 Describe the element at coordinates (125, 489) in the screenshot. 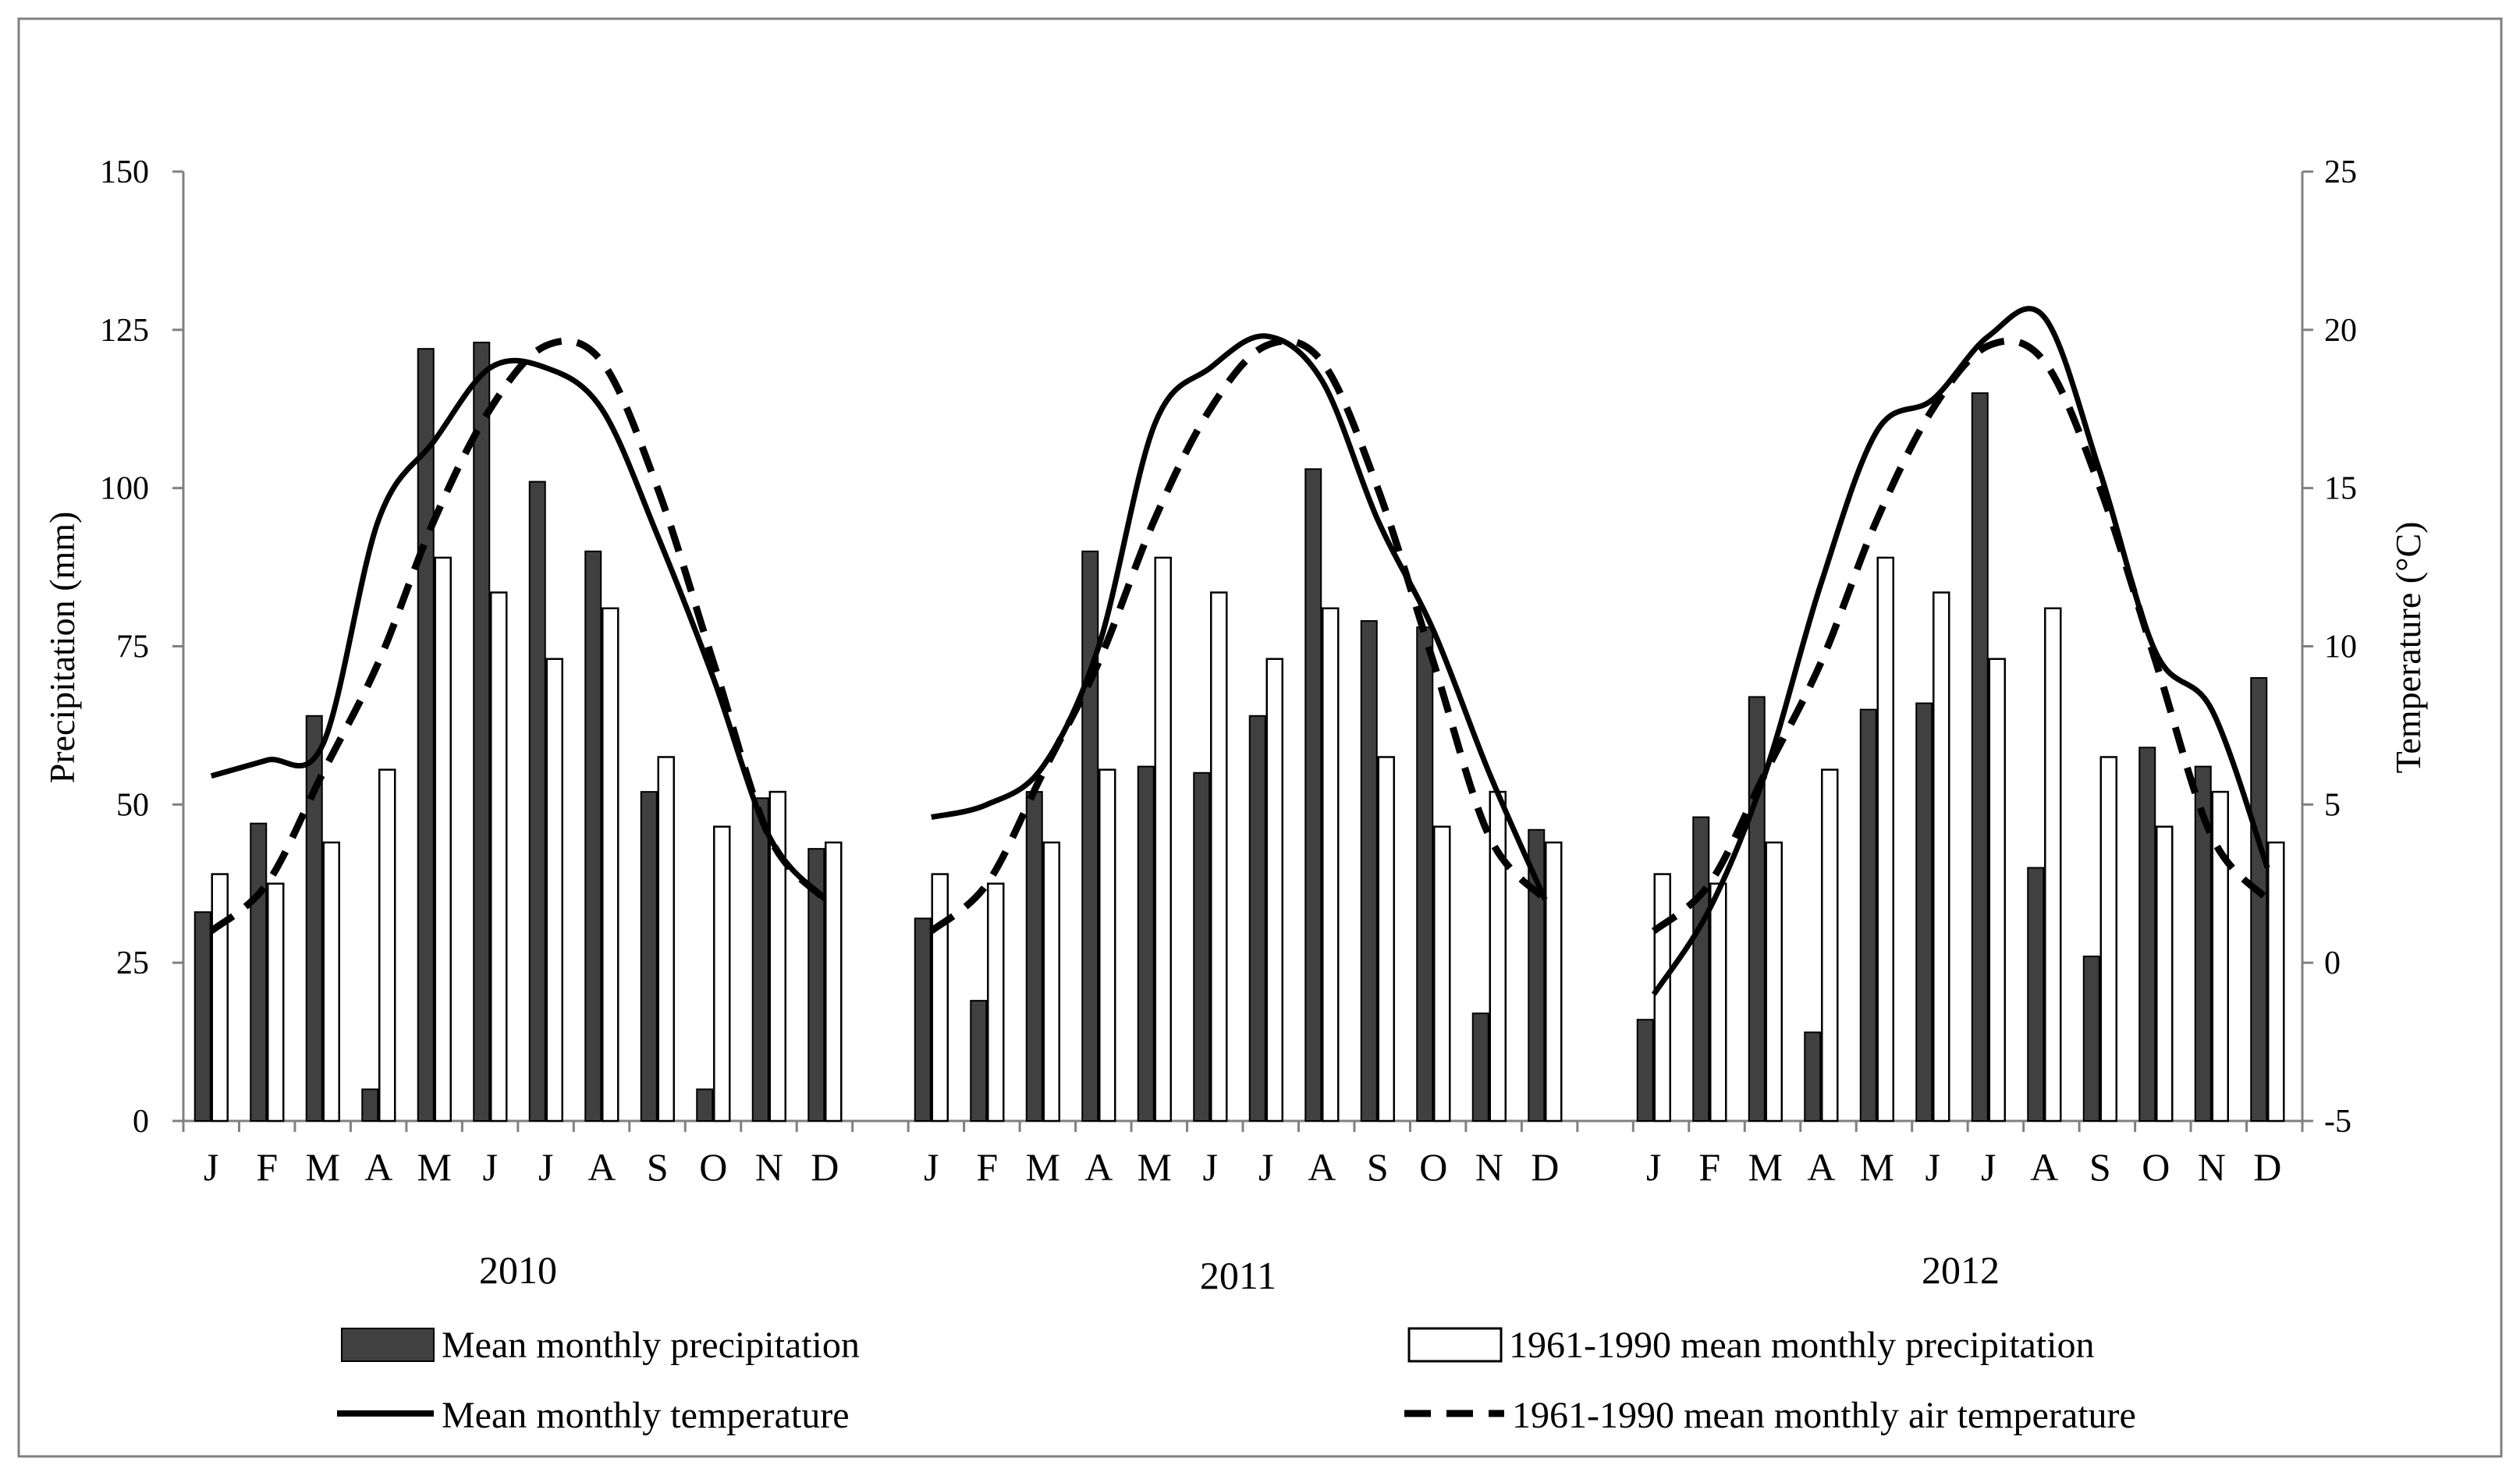

I see `y-tick-label: 100` at that location.